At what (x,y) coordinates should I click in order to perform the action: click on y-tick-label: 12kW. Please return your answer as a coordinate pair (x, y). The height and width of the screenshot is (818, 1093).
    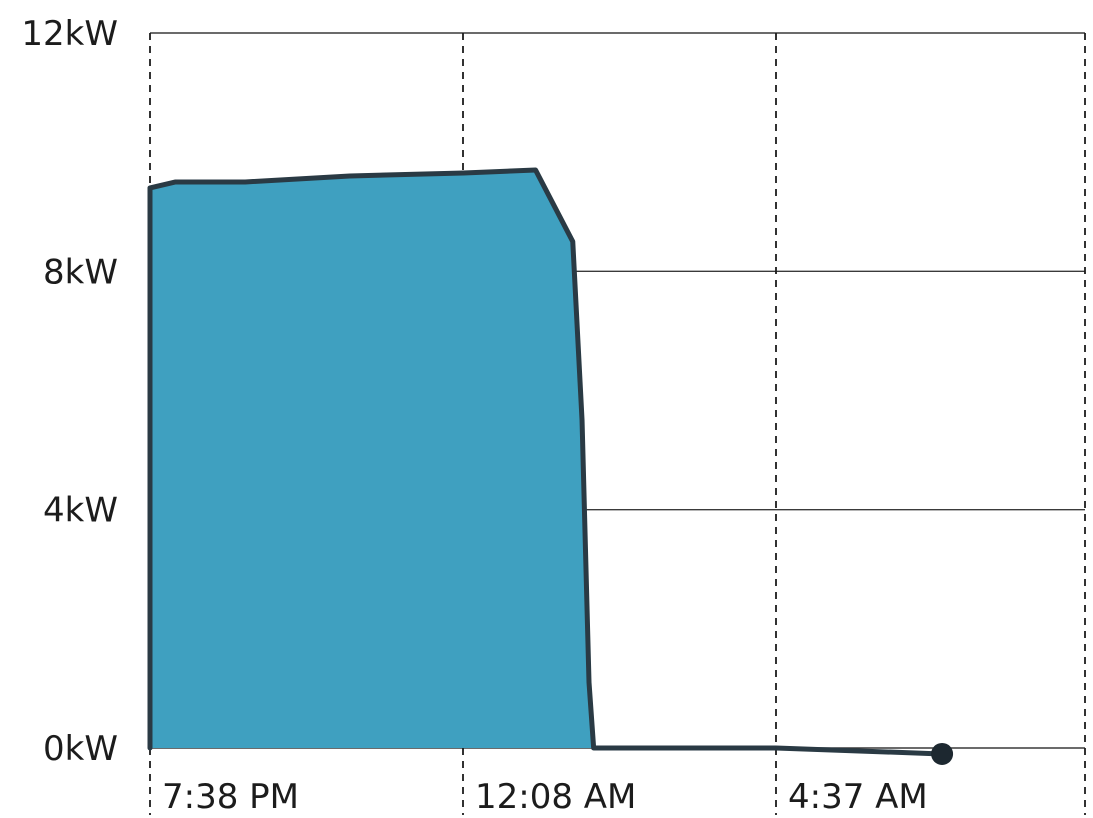
    Looking at the image, I should click on (69, 34).